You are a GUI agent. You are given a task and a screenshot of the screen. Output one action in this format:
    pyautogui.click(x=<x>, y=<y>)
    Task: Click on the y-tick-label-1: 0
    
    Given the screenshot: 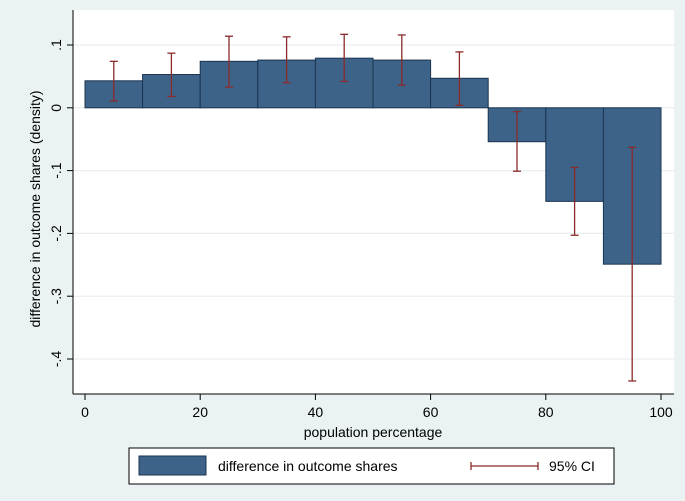 What is the action you would take?
    pyautogui.click(x=56, y=108)
    